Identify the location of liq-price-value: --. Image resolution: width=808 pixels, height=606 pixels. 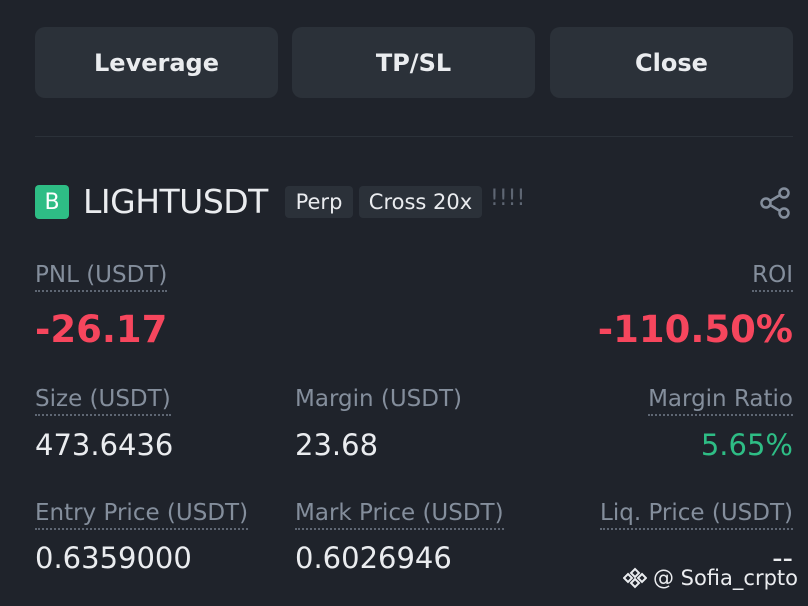
(782, 558).